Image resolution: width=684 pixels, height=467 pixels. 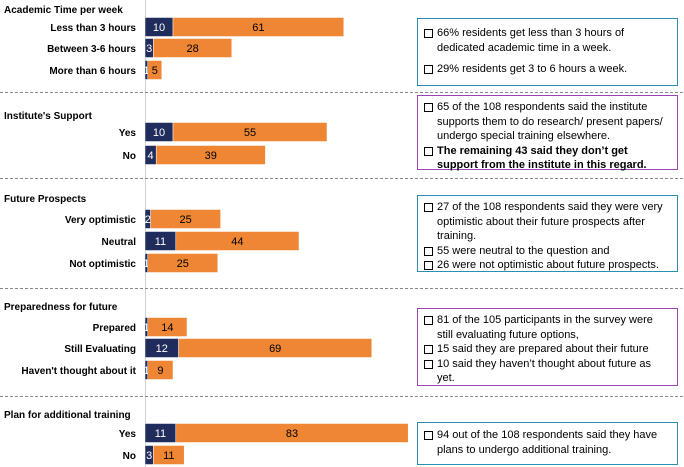 I want to click on category-label: Haven't thought about it, so click(x=78, y=371).